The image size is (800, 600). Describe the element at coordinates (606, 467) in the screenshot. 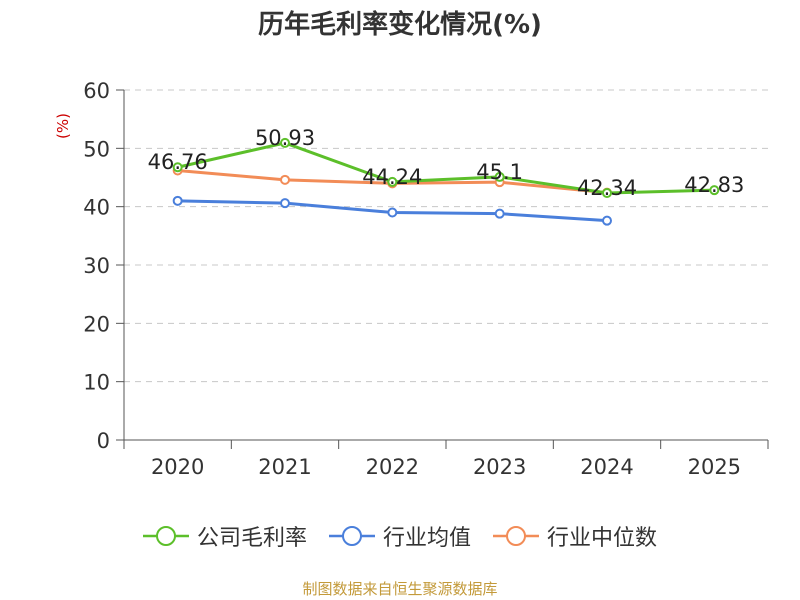

I see `x-tick-label: 2024` at that location.